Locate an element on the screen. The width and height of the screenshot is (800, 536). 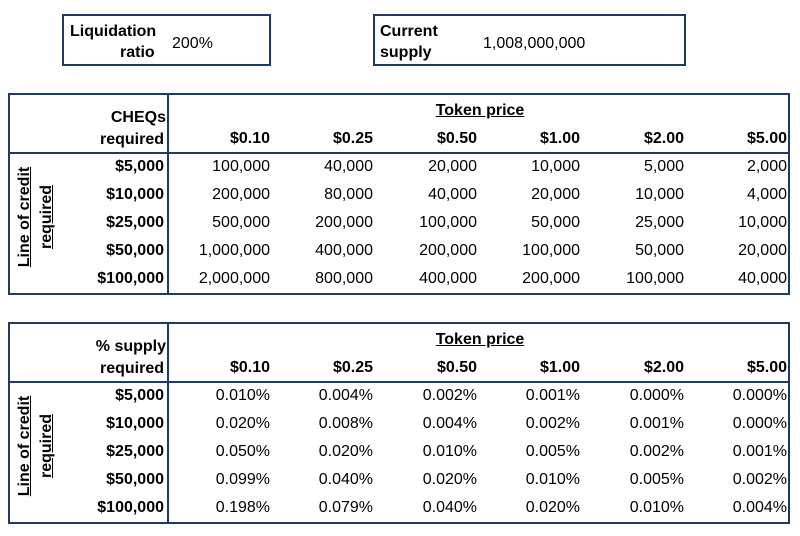
current-supply-label-line1: Current is located at coordinates (409, 31).